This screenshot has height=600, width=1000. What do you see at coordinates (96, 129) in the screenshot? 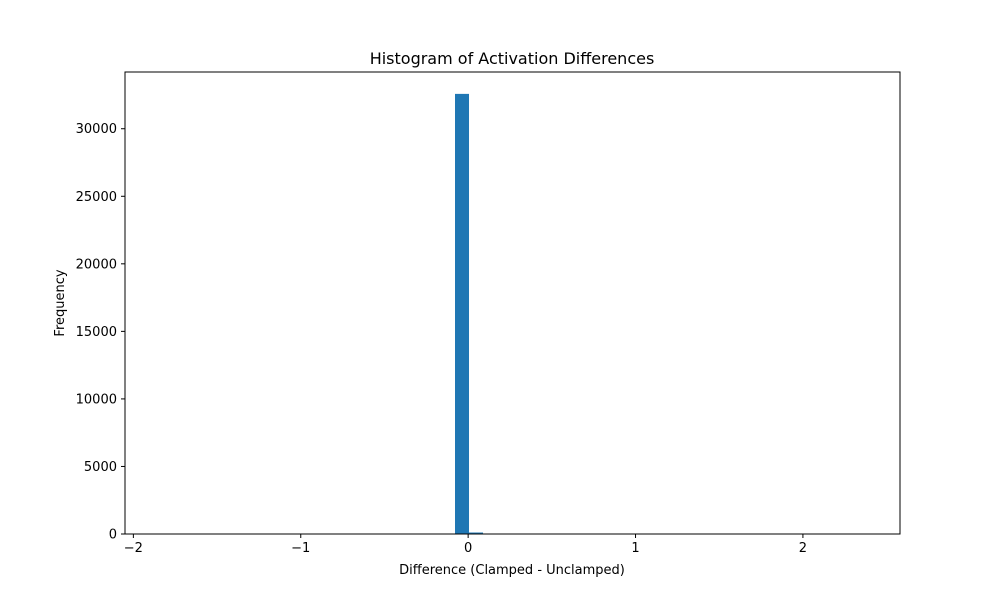
I see `y-tick-label: 30000` at bounding box center [96, 129].